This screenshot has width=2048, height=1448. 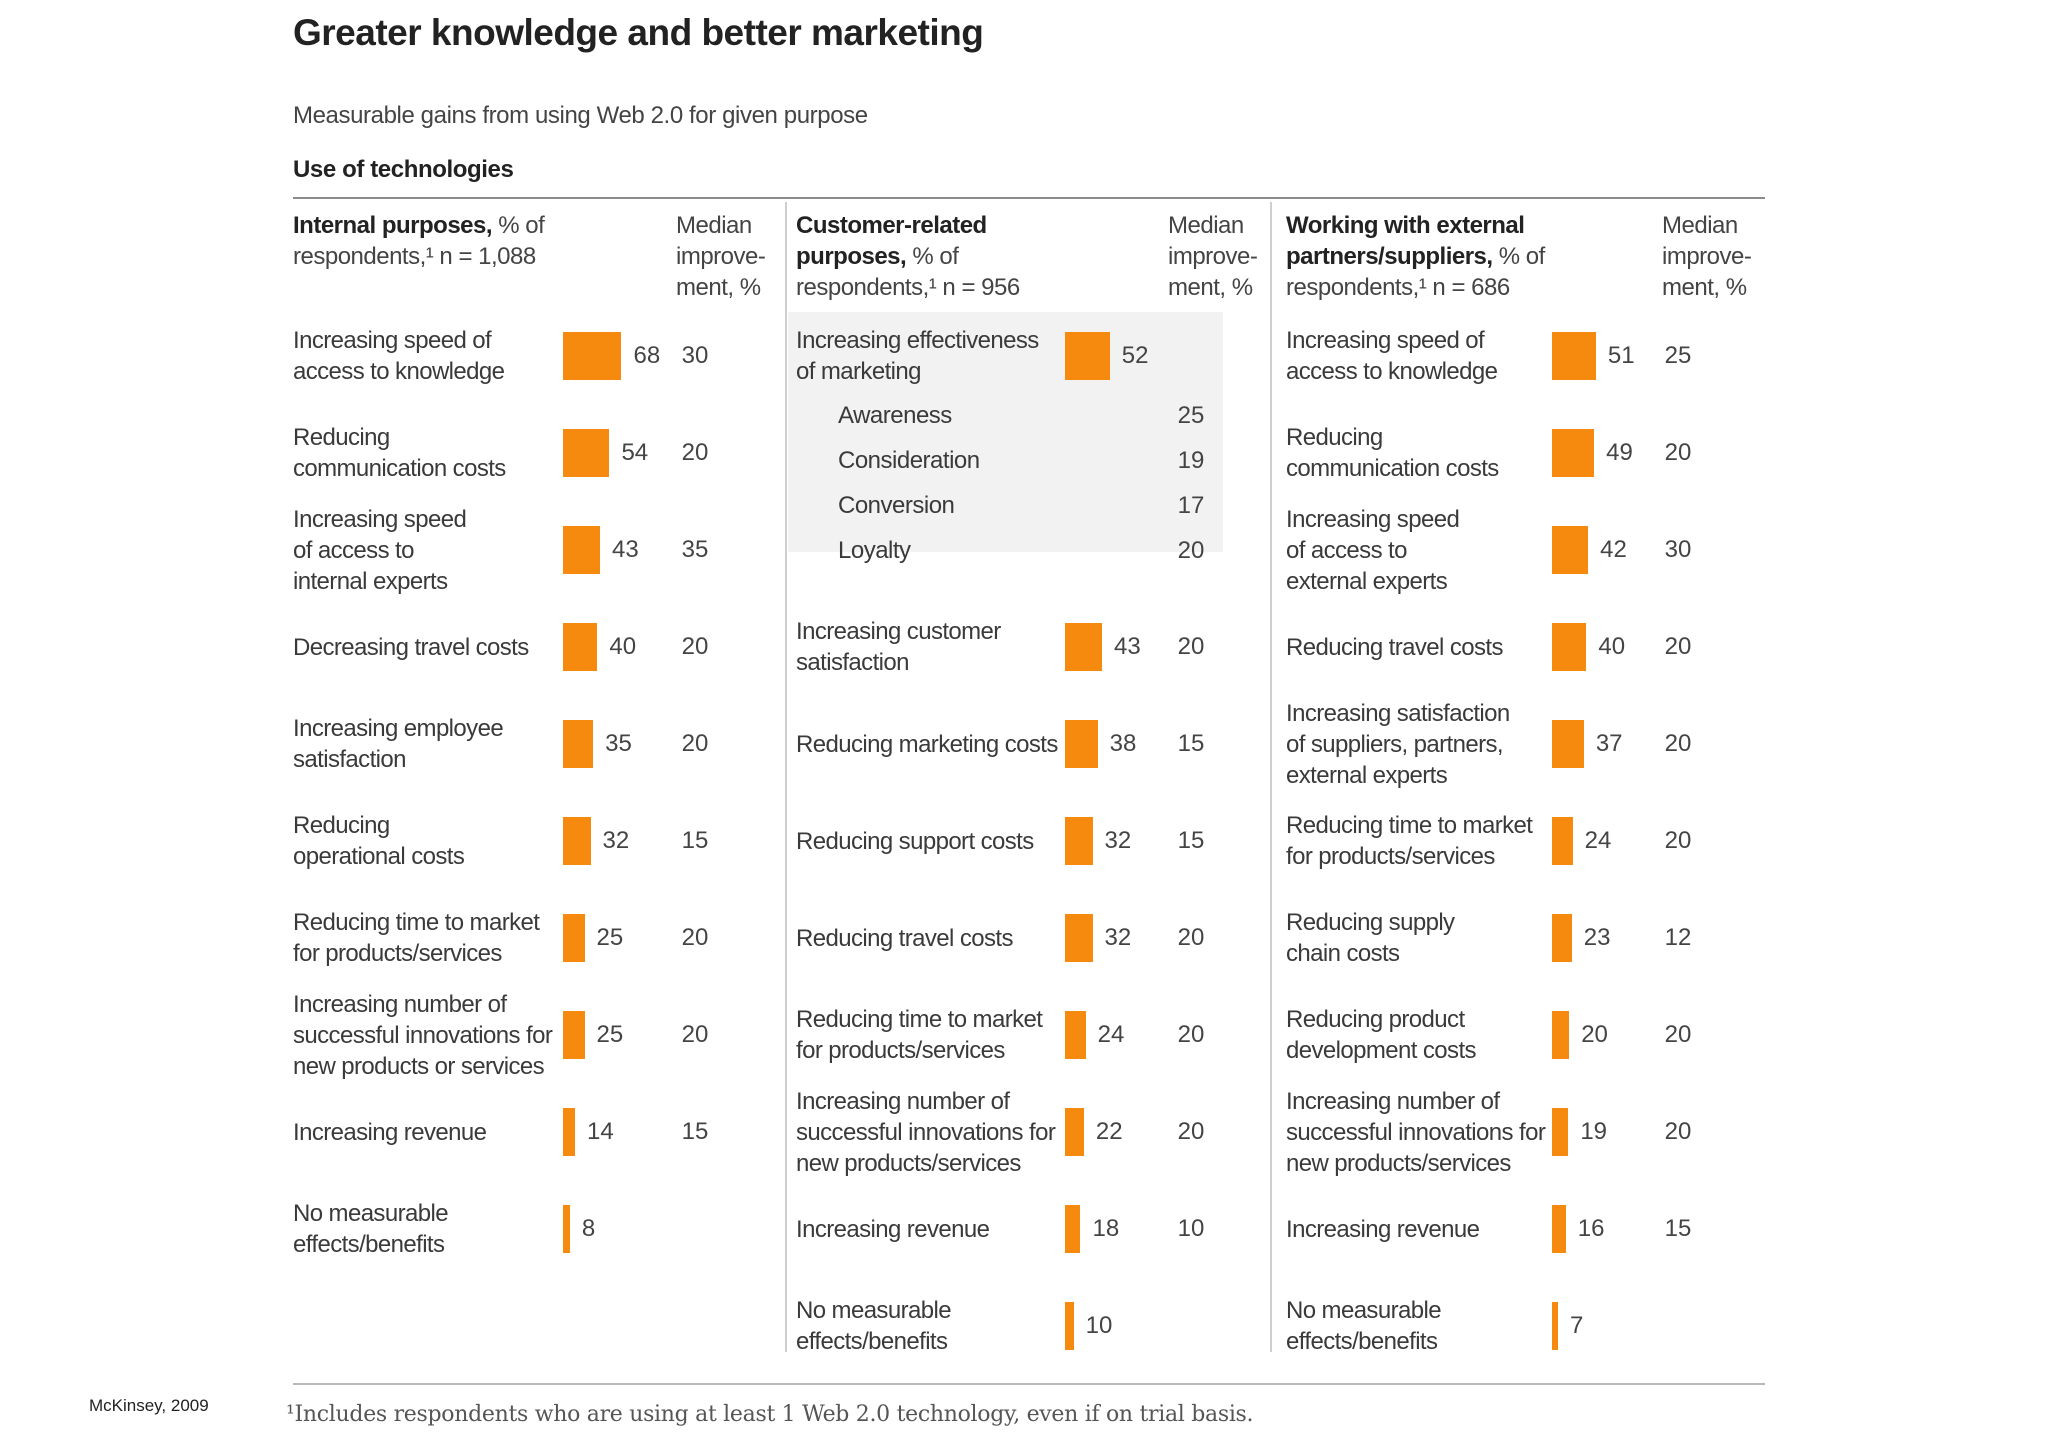 I want to click on page-title: Greater knowledge and better marketing, so click(x=638, y=32).